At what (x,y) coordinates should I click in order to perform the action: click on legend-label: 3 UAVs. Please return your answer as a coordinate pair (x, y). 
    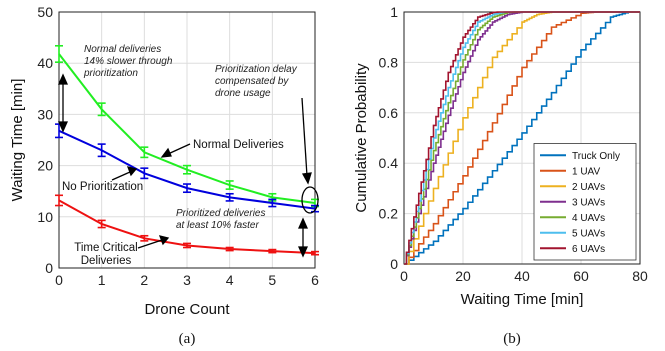
    Looking at the image, I should click on (588, 202).